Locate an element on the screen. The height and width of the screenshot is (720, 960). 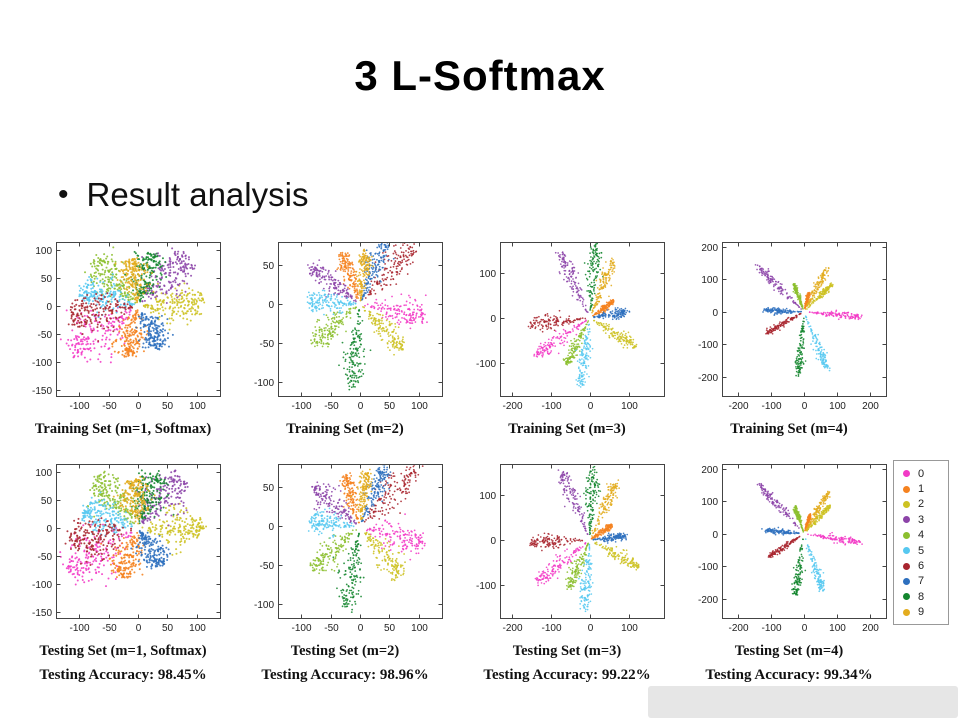
legend: 0 1 2 3 4 5 6 7 8 9 is located at coordinates (921, 542).